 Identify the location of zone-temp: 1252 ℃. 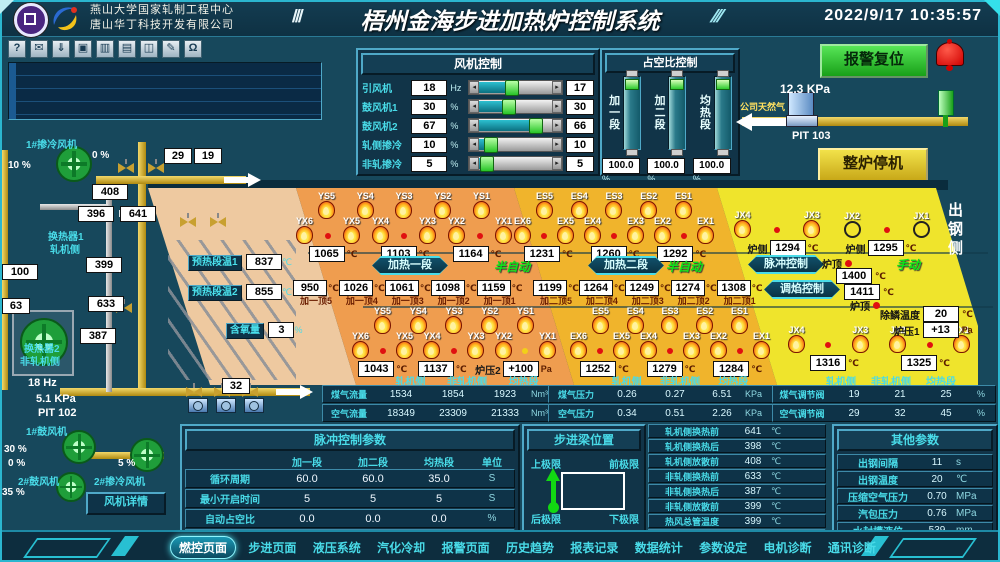
(603, 369).